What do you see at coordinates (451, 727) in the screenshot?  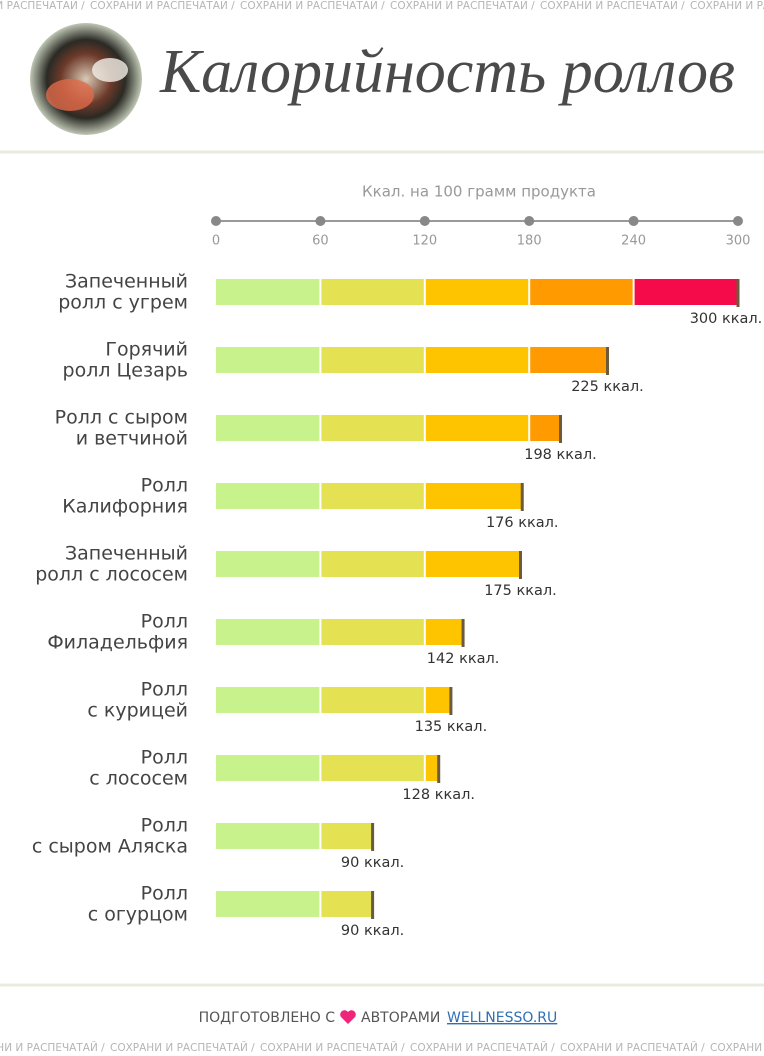 I see `value-label: 135 ккал.` at bounding box center [451, 727].